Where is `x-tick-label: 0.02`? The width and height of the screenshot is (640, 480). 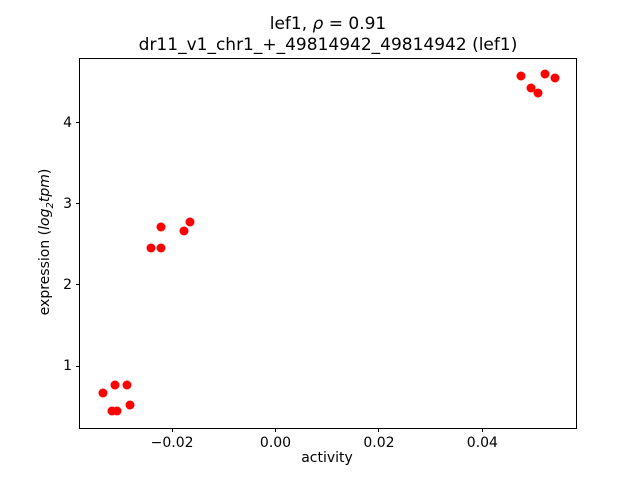
x-tick-label: 0.02 is located at coordinates (379, 443).